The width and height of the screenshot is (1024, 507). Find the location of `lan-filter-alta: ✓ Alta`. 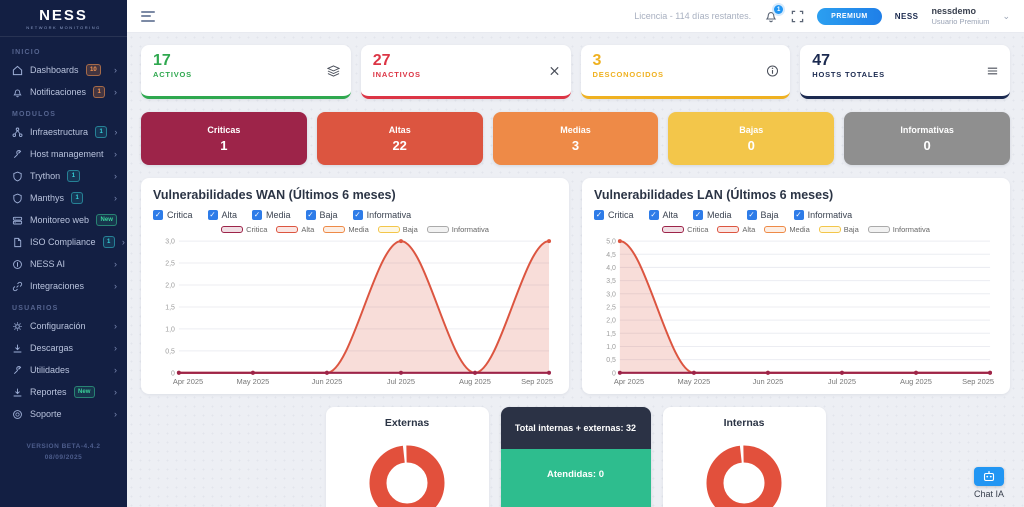

lan-filter-alta: ✓ Alta is located at coordinates (663, 215).